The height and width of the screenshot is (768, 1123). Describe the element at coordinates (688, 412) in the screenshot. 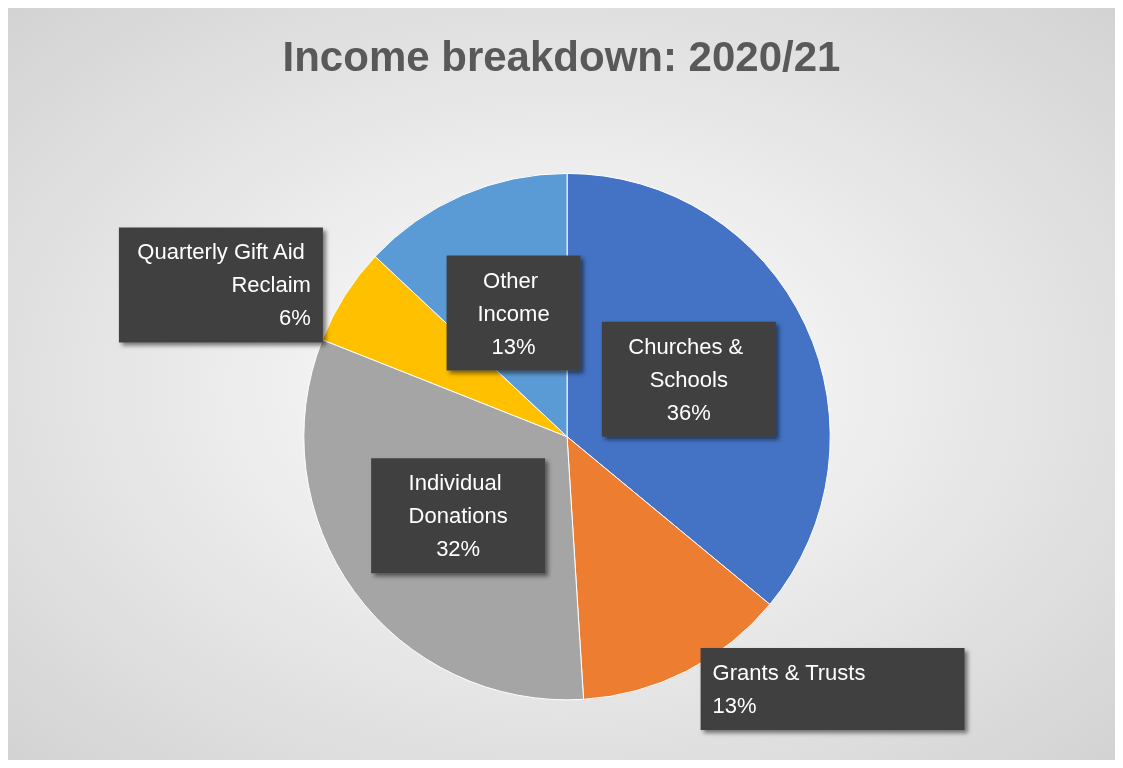

I see `data-label: 36%` at that location.